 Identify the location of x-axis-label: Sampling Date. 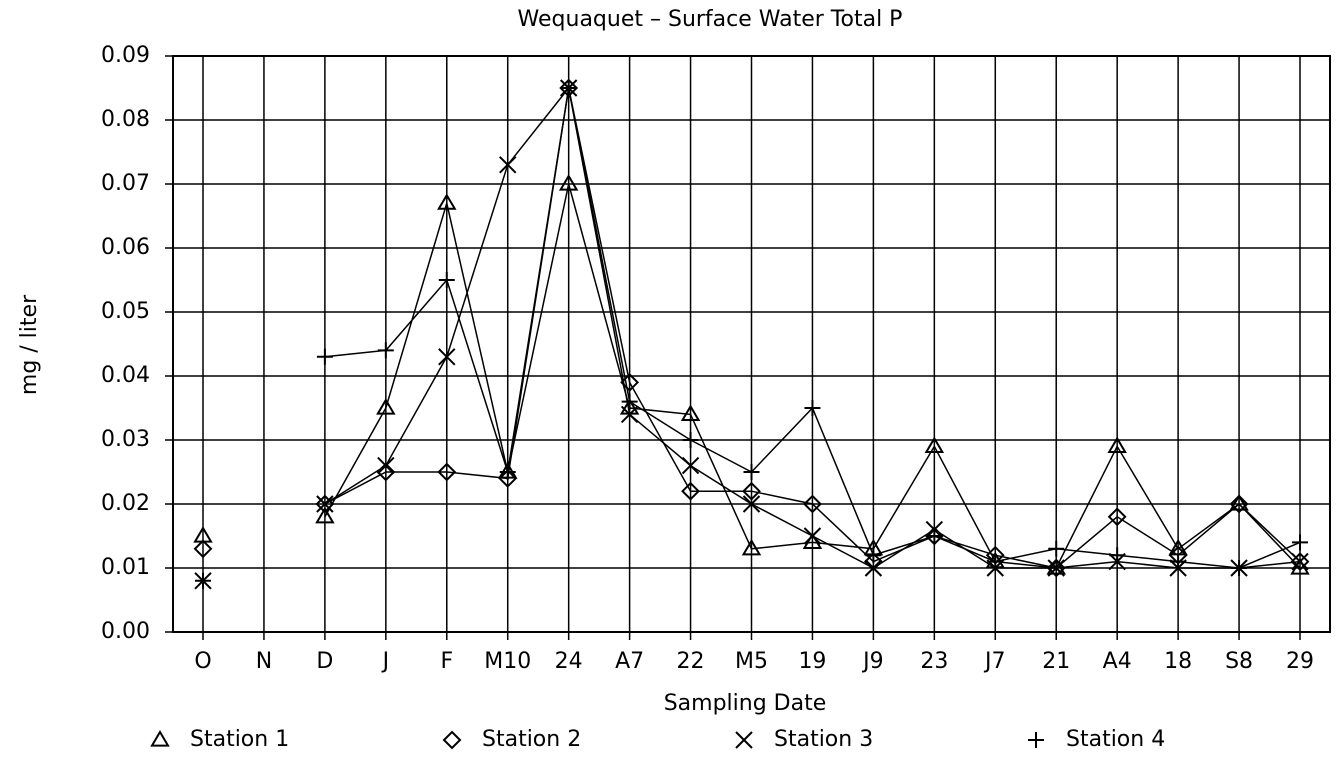
(745, 703).